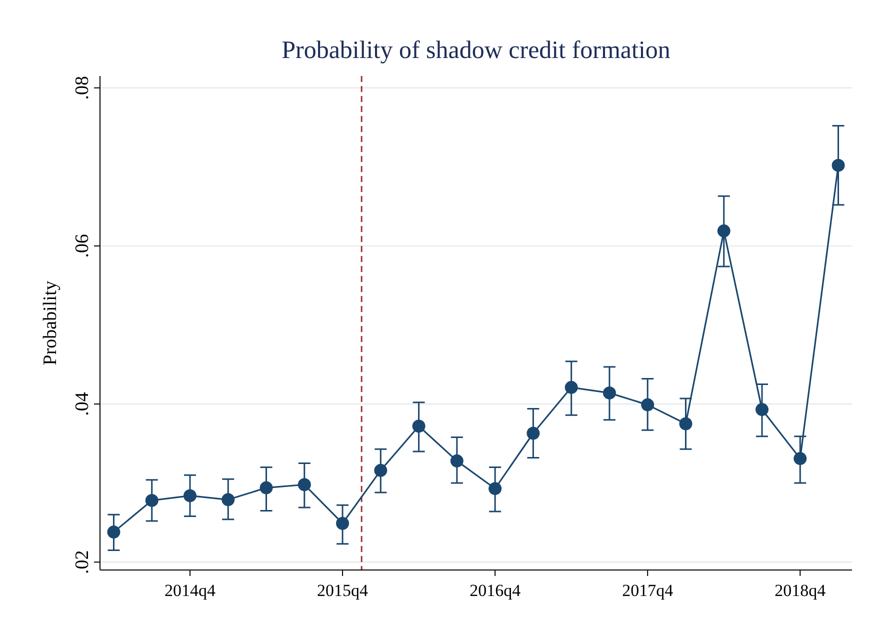 The height and width of the screenshot is (640, 870). Describe the element at coordinates (800, 590) in the screenshot. I see `x-tick-label: 2018q4` at that location.